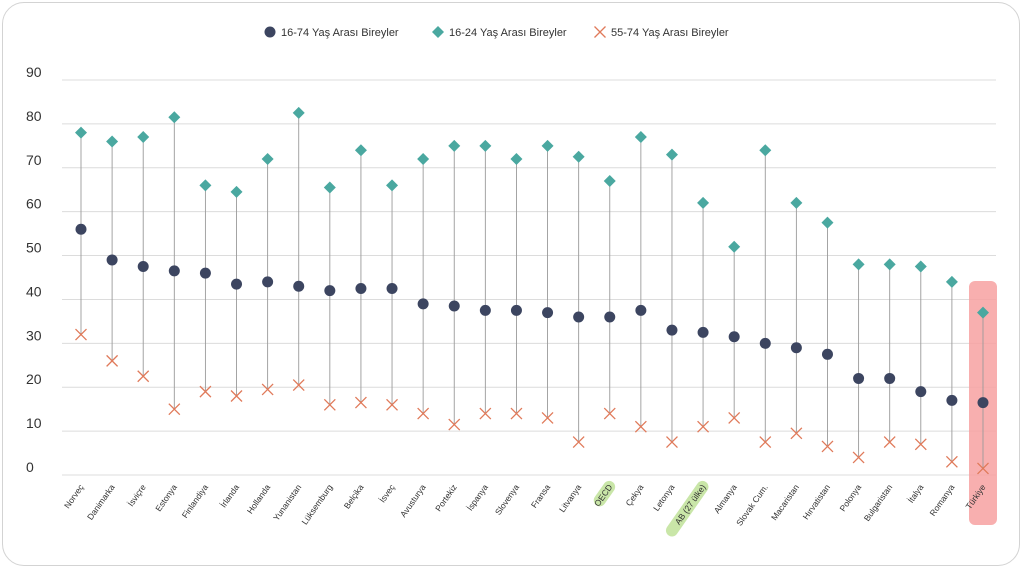  I want to click on x-label-23: Macaristan, so click(785, 502).